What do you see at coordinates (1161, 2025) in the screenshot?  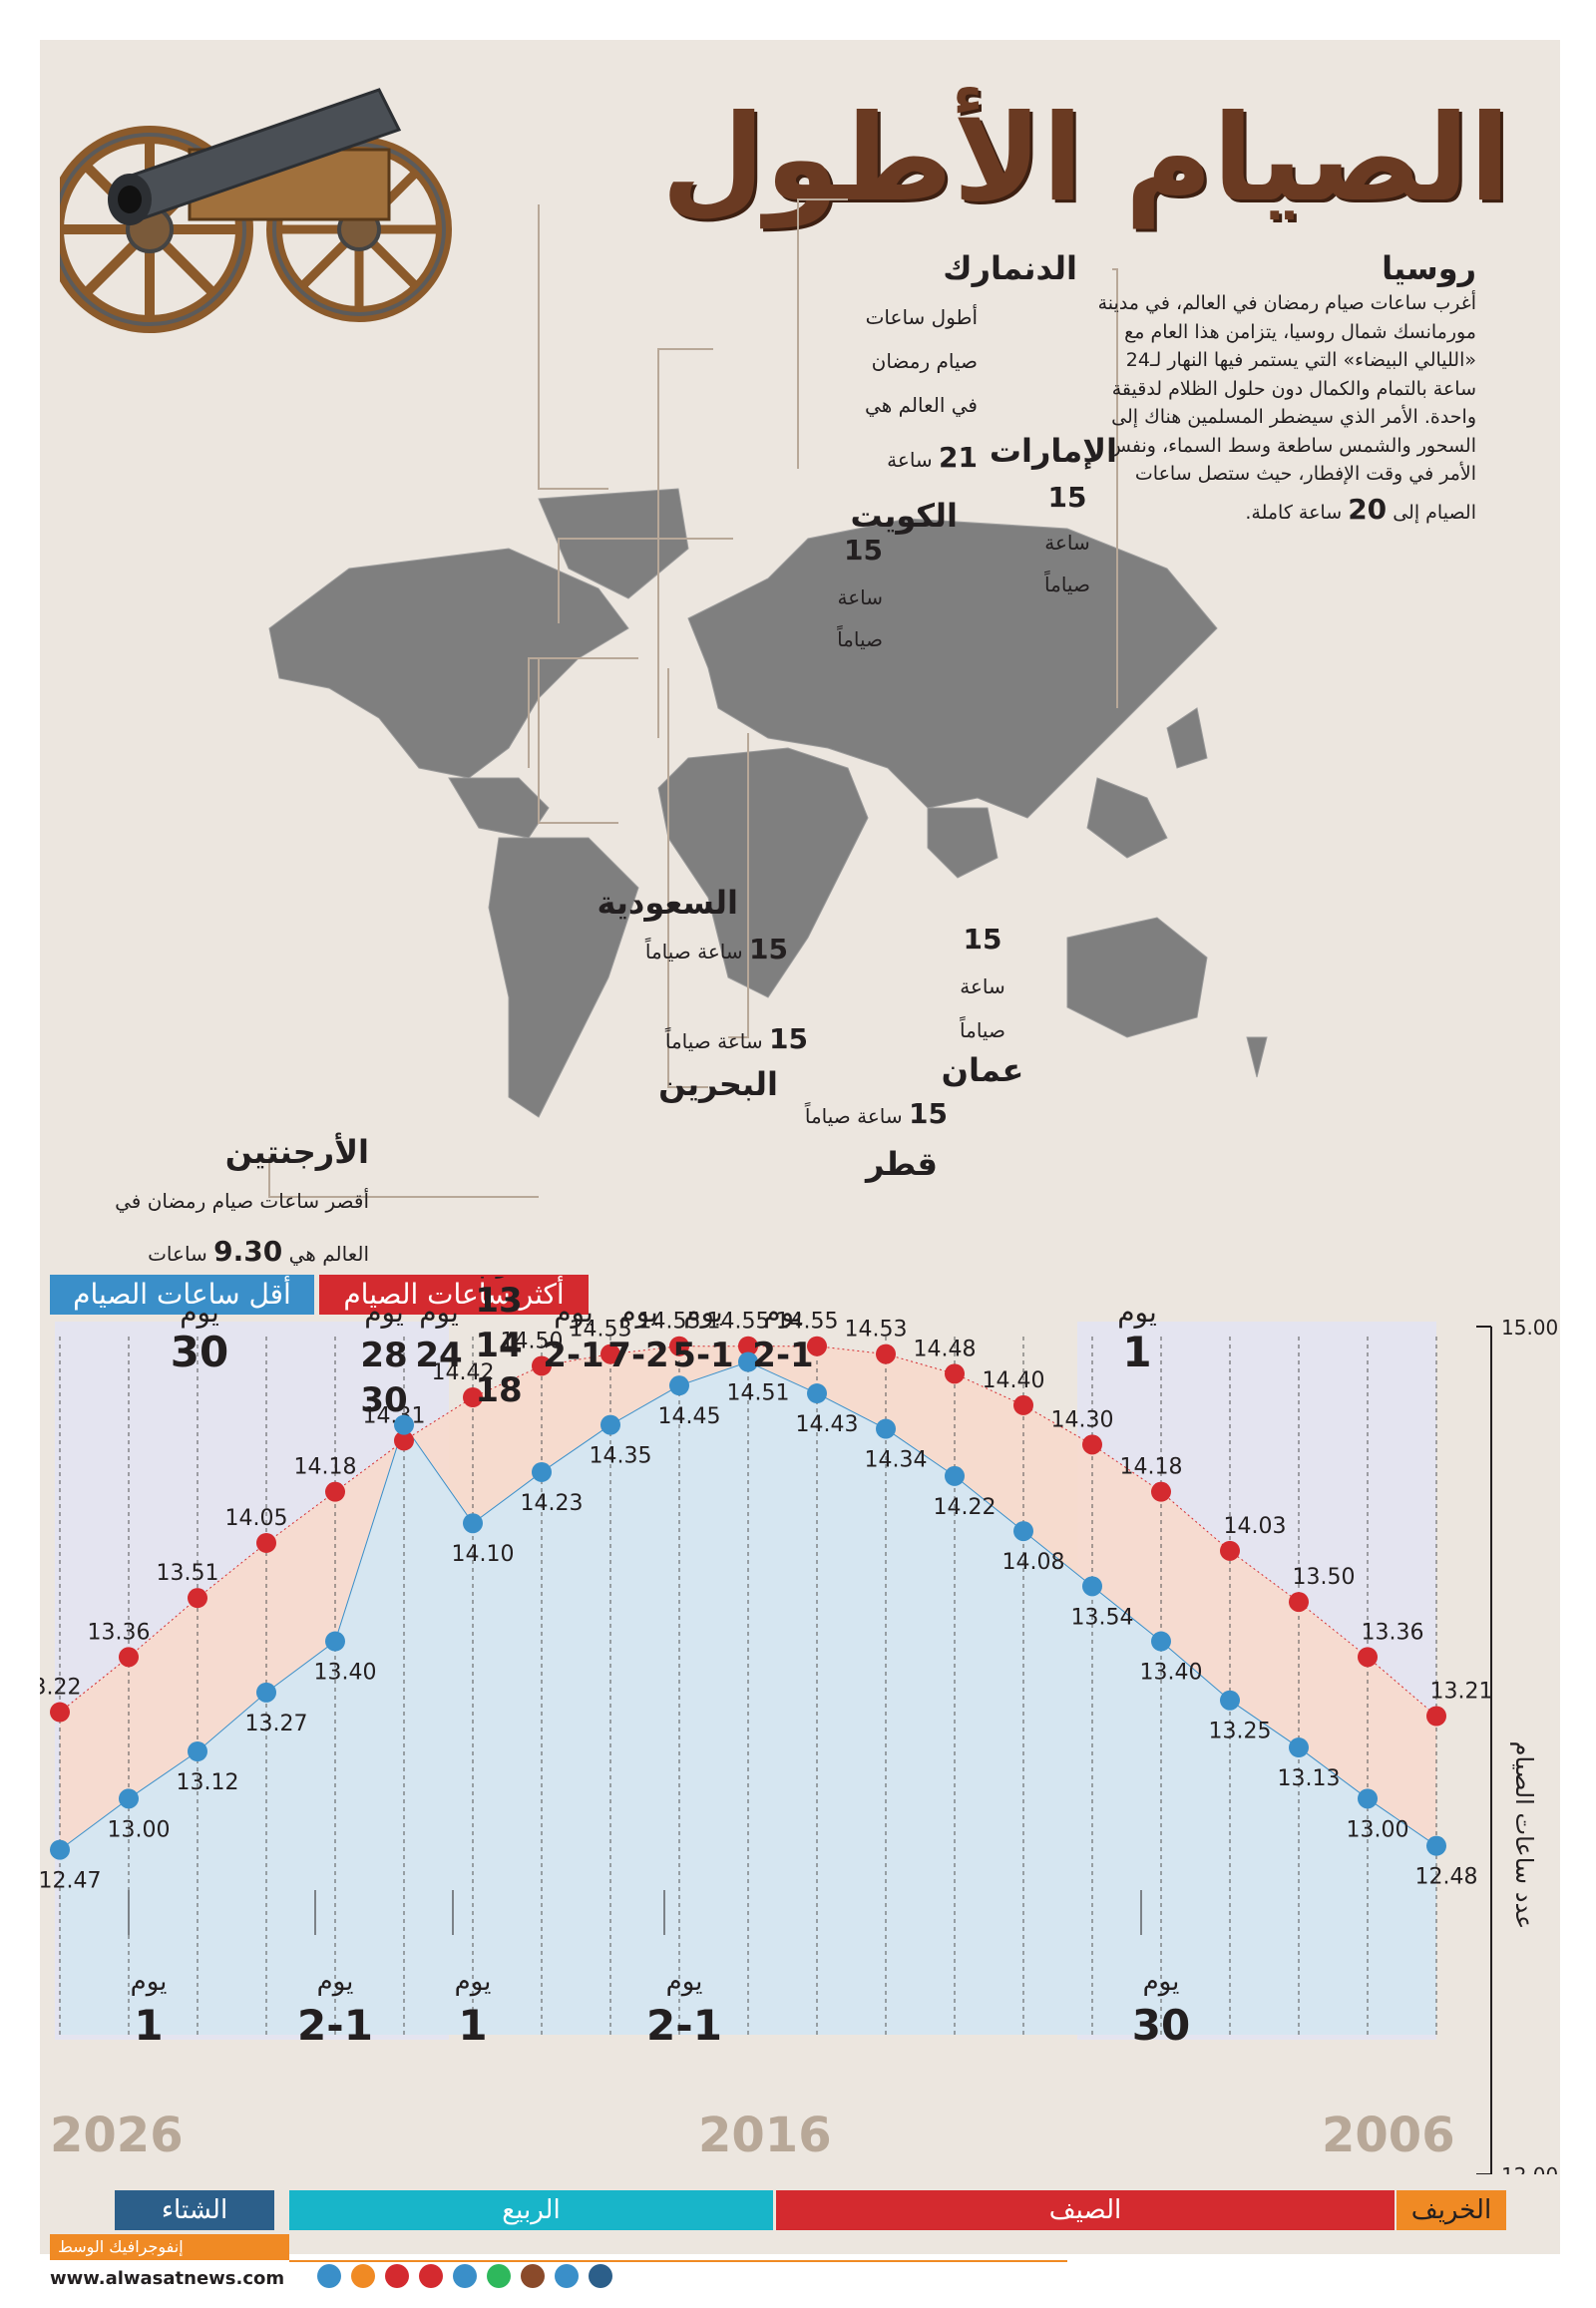 I see `bottom-day-number: 30` at bounding box center [1161, 2025].